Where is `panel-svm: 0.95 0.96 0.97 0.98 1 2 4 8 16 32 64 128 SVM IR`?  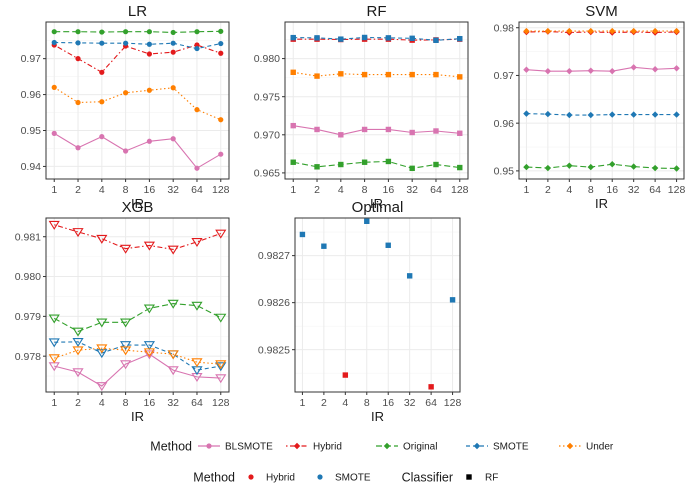 panel-svm: 0.95 0.96 0.97 0.98 1 2 4 8 16 32 64 128 SVM IR is located at coordinates (590, 107).